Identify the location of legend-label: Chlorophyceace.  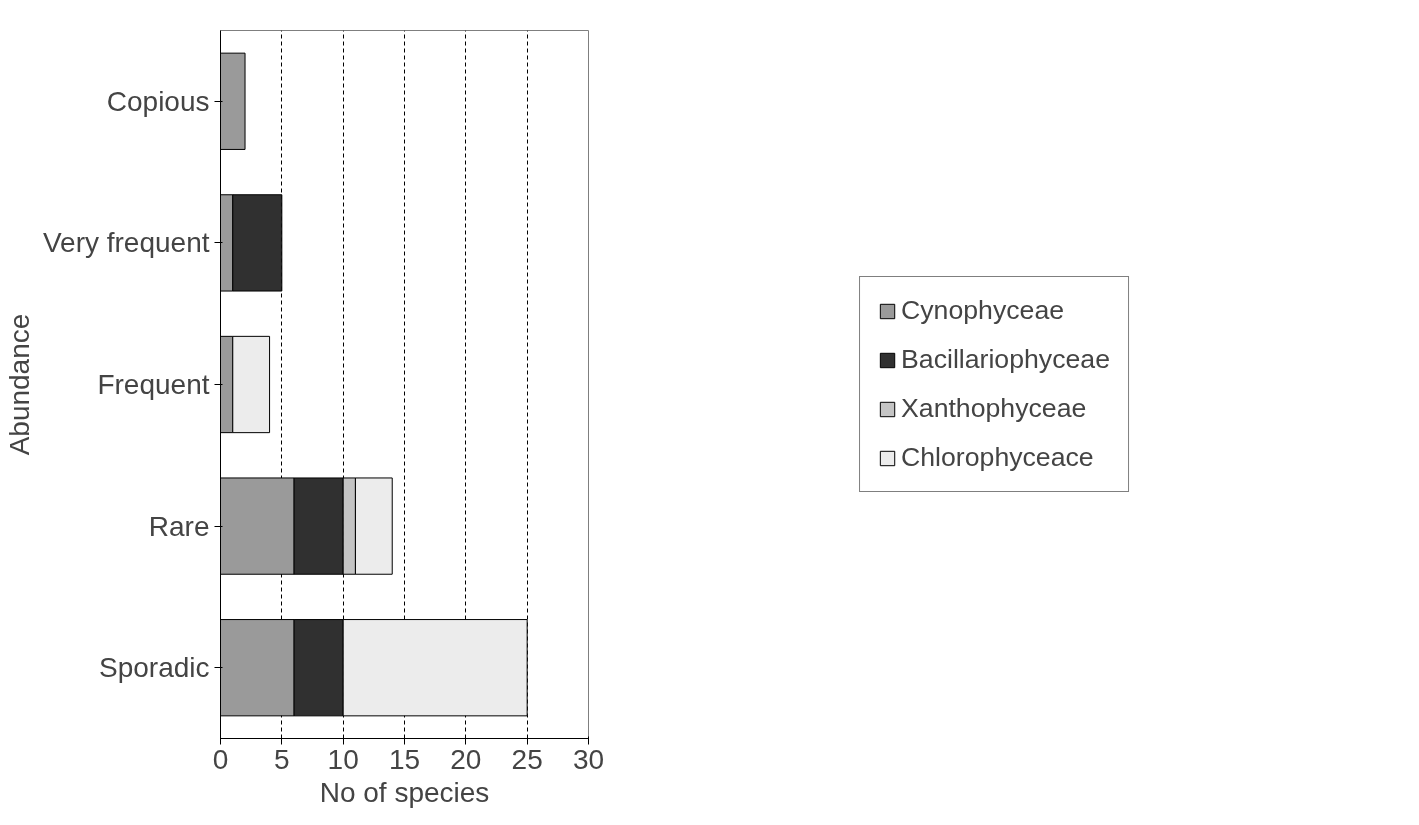
(997, 457).